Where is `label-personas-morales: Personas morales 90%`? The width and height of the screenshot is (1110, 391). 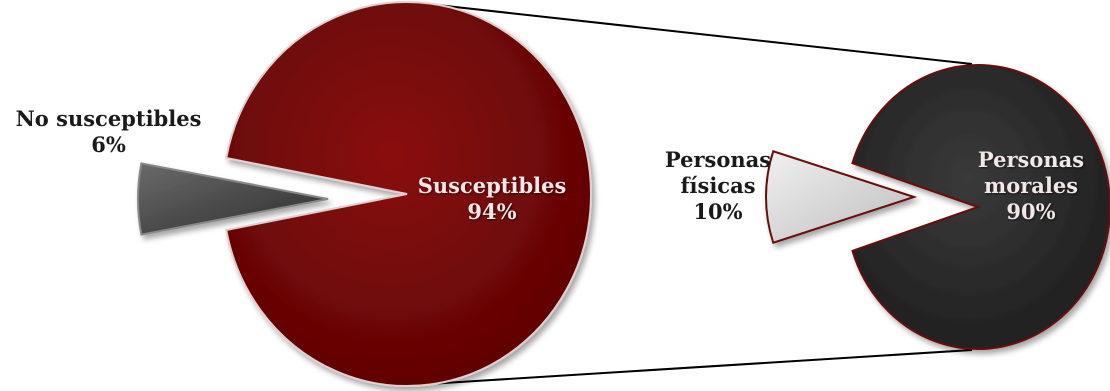
label-personas-morales: Personas morales 90% is located at coordinates (1031, 186).